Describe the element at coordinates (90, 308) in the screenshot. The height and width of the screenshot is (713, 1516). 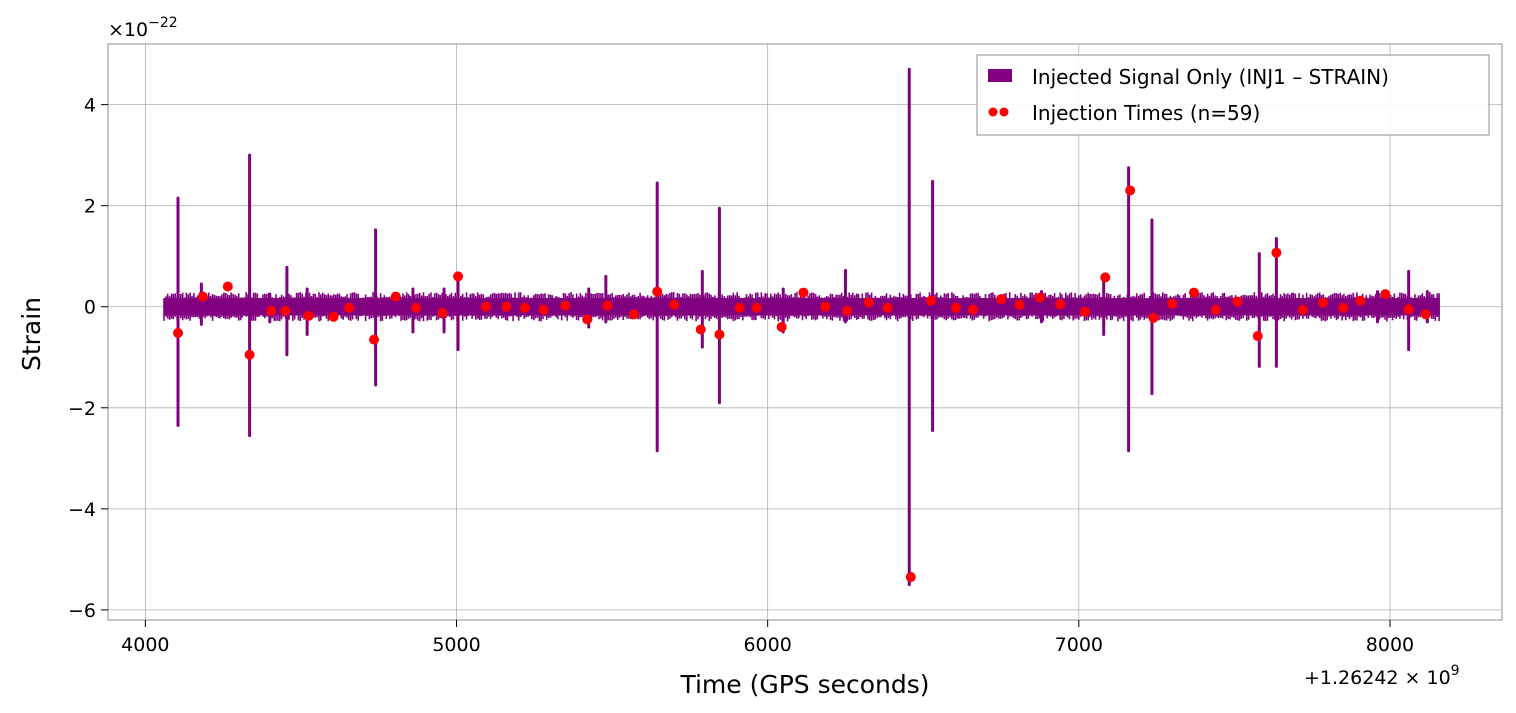
I see `y-tick-label: 0` at that location.